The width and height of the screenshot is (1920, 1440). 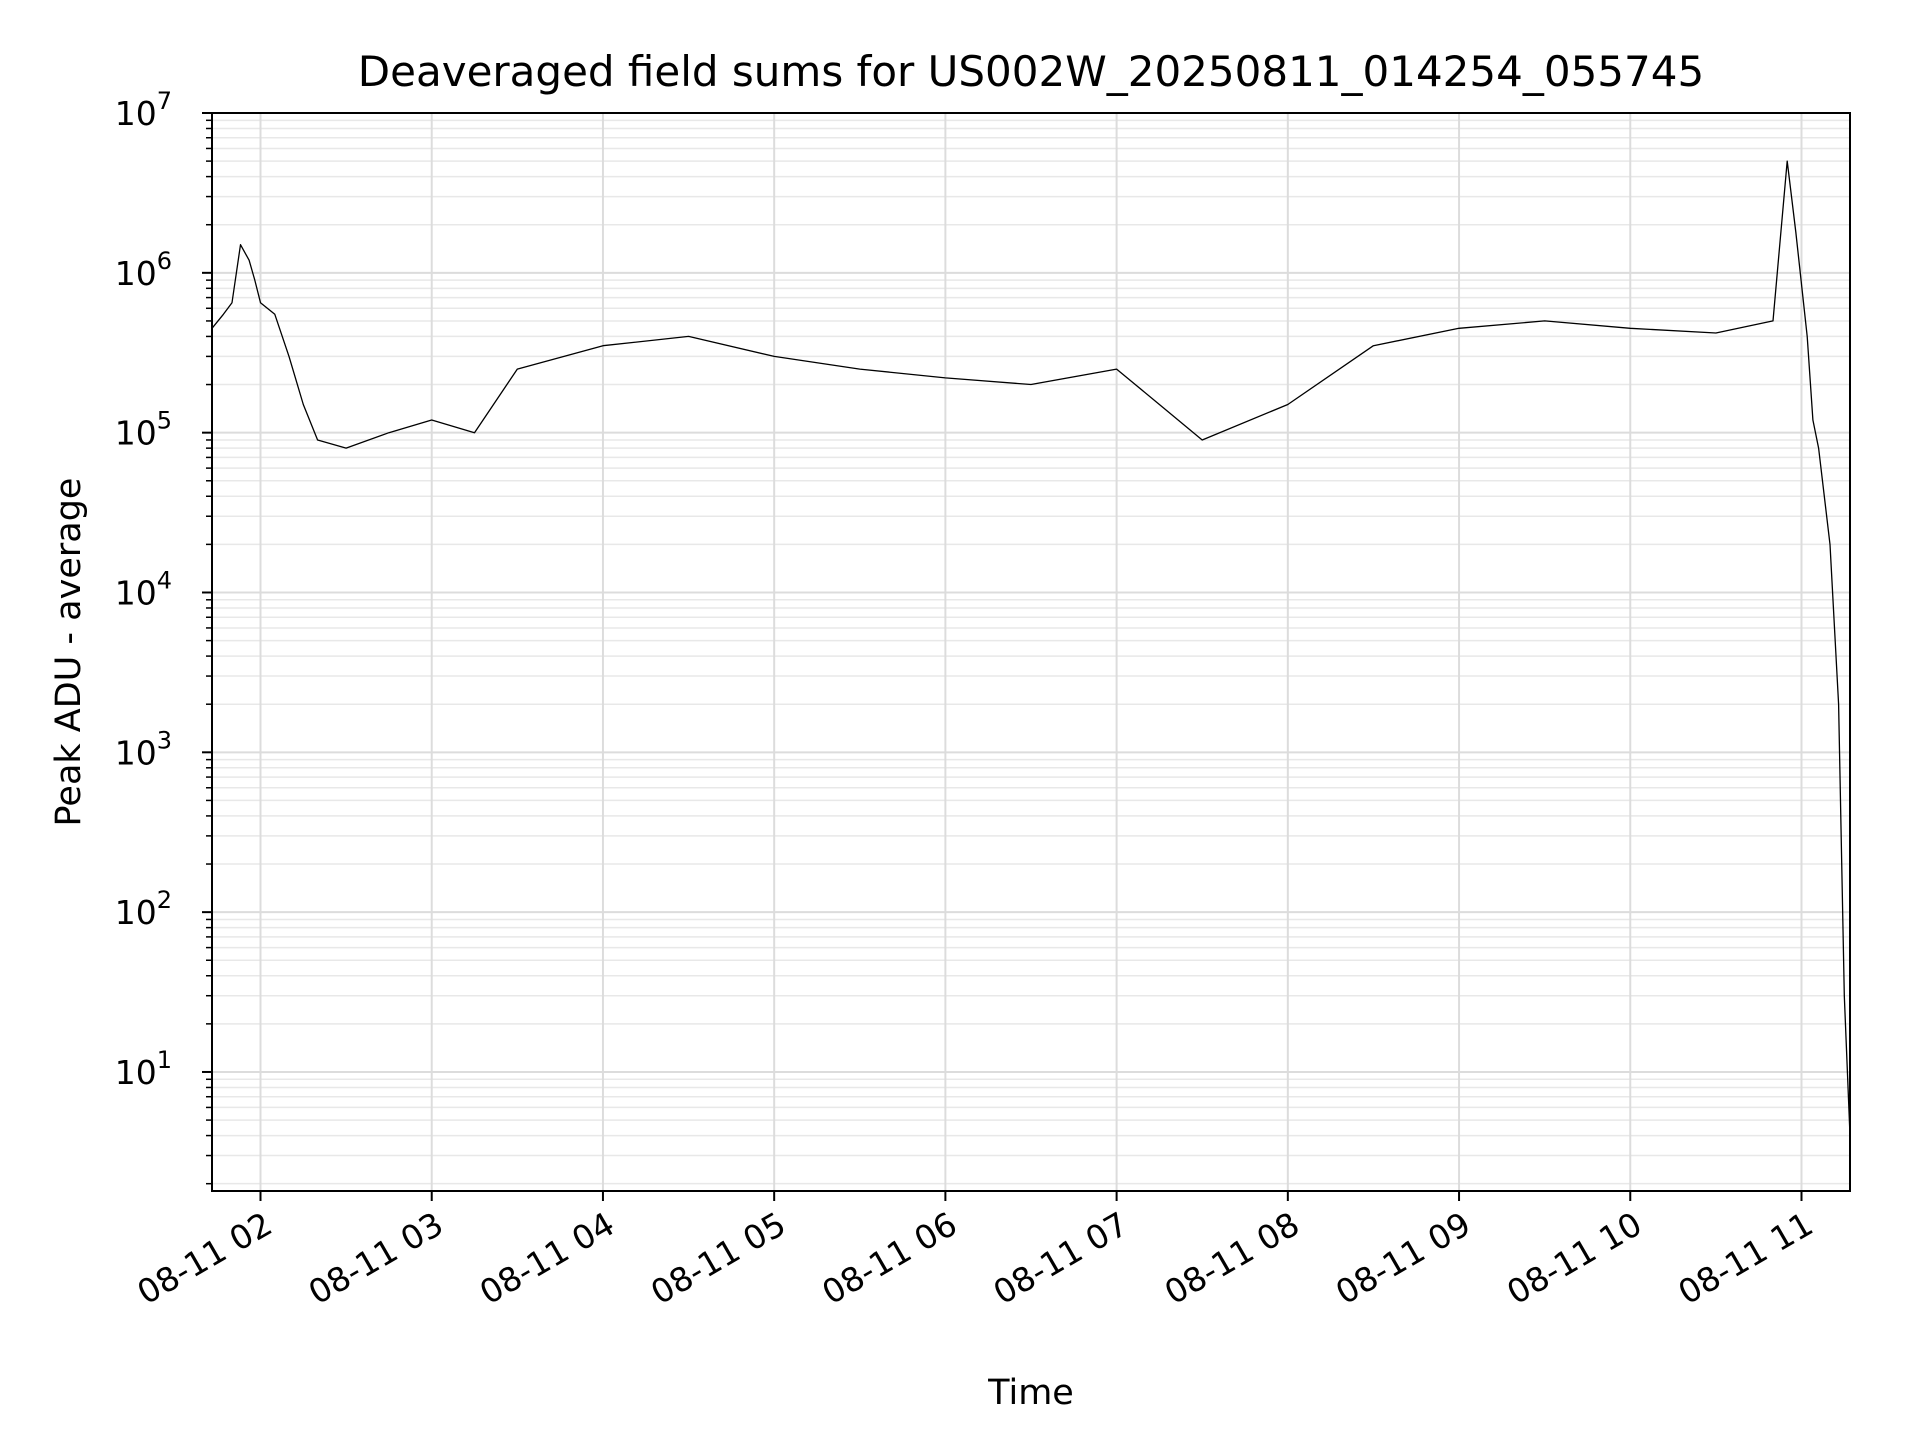 What do you see at coordinates (143, 589) in the screenshot?
I see `y-tick-label: 10⁴` at bounding box center [143, 589].